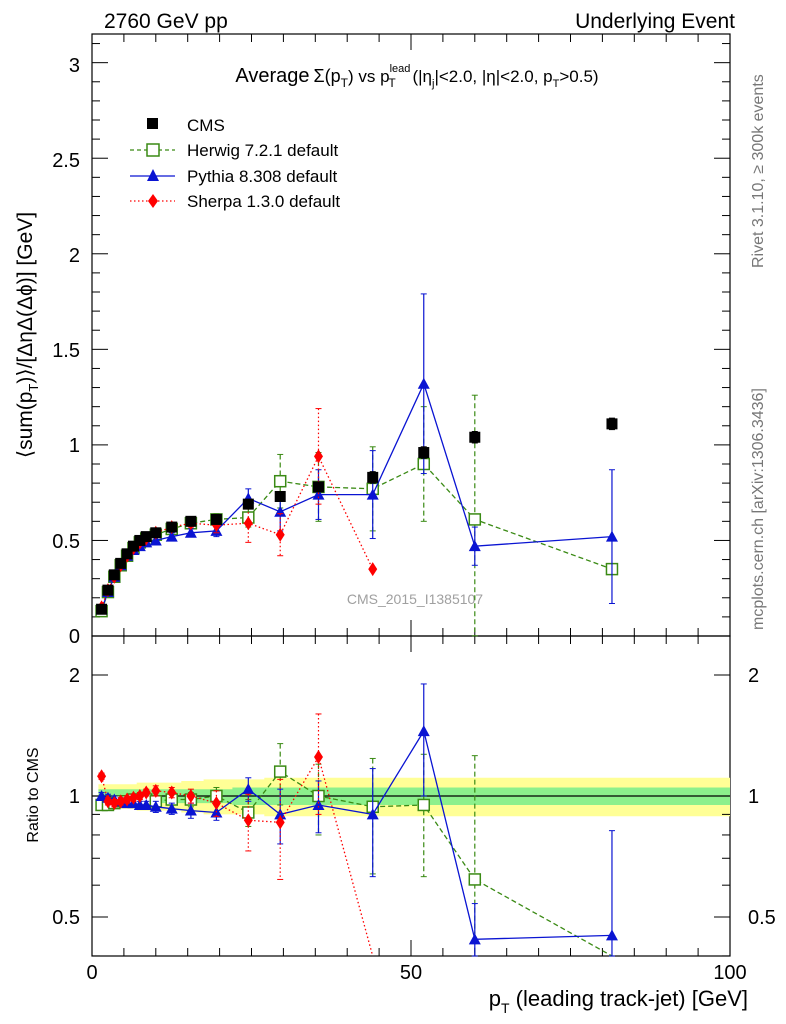 The width and height of the screenshot is (786, 1024). I want to click on rivet-label: Rivet 3.1.10, ≥ 300k events, so click(758, 171).